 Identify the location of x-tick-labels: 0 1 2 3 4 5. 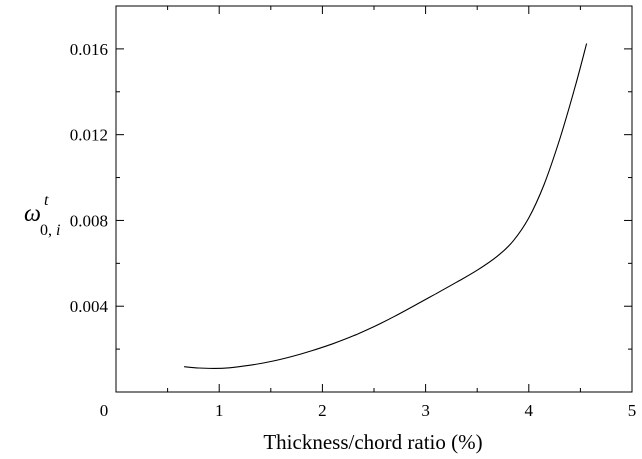
(368, 410).